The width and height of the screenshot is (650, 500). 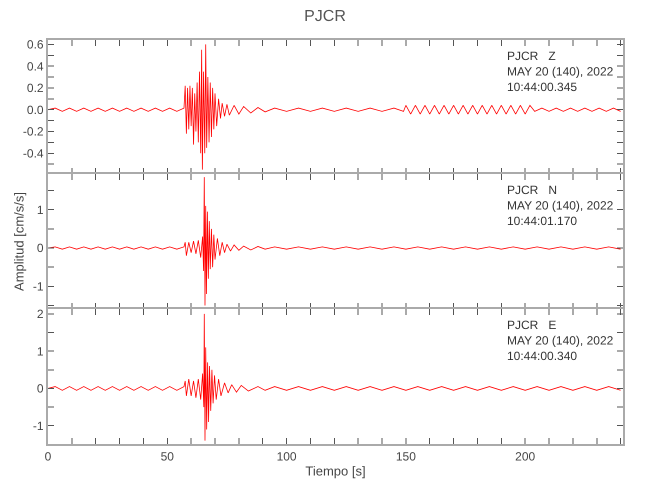 I want to click on y-tick-label: -0.4, so click(x=33, y=153).